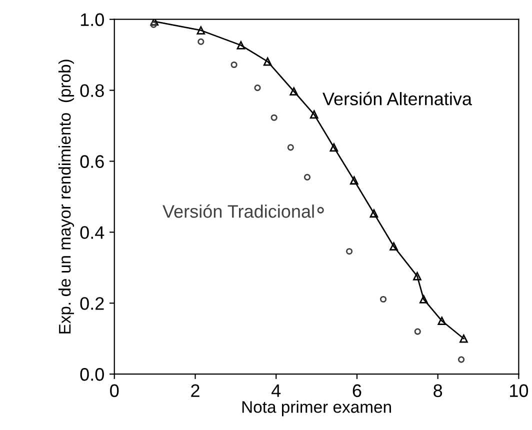  Describe the element at coordinates (519, 391) in the screenshot. I see `x-tick-label: 10` at that location.